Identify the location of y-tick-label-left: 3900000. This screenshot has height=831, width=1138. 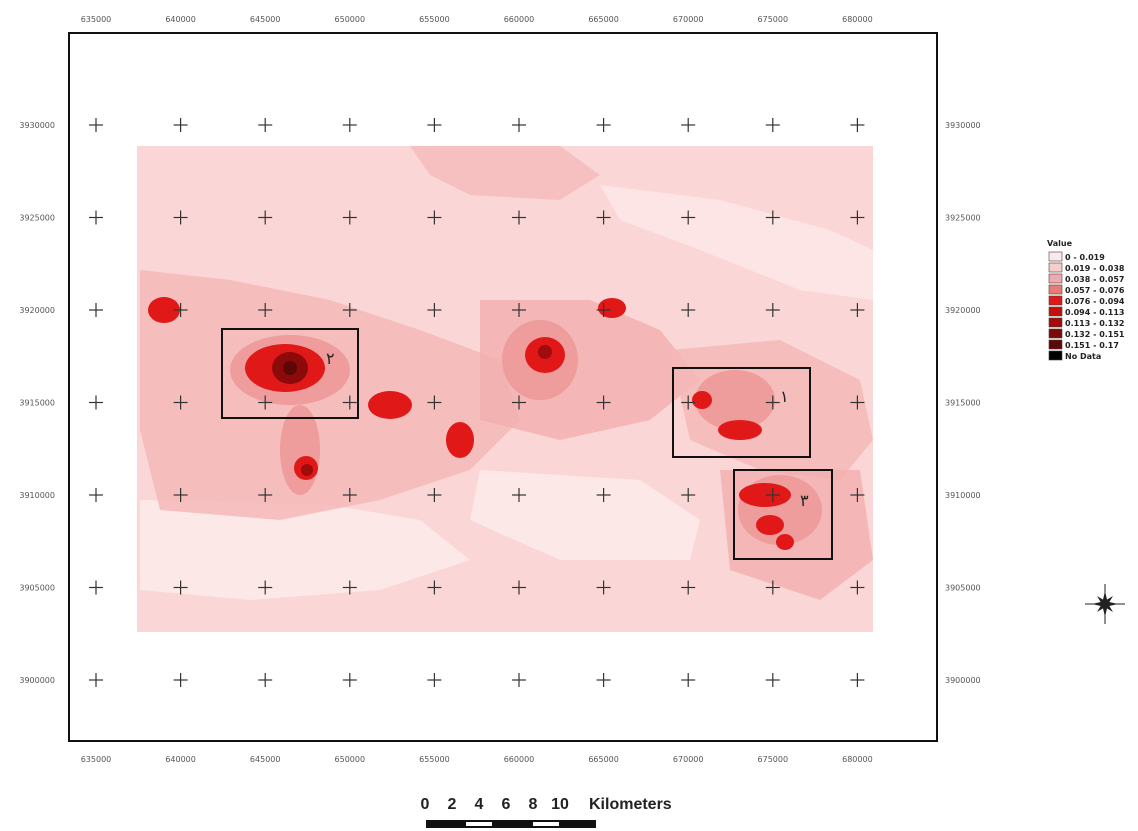
(37, 680).